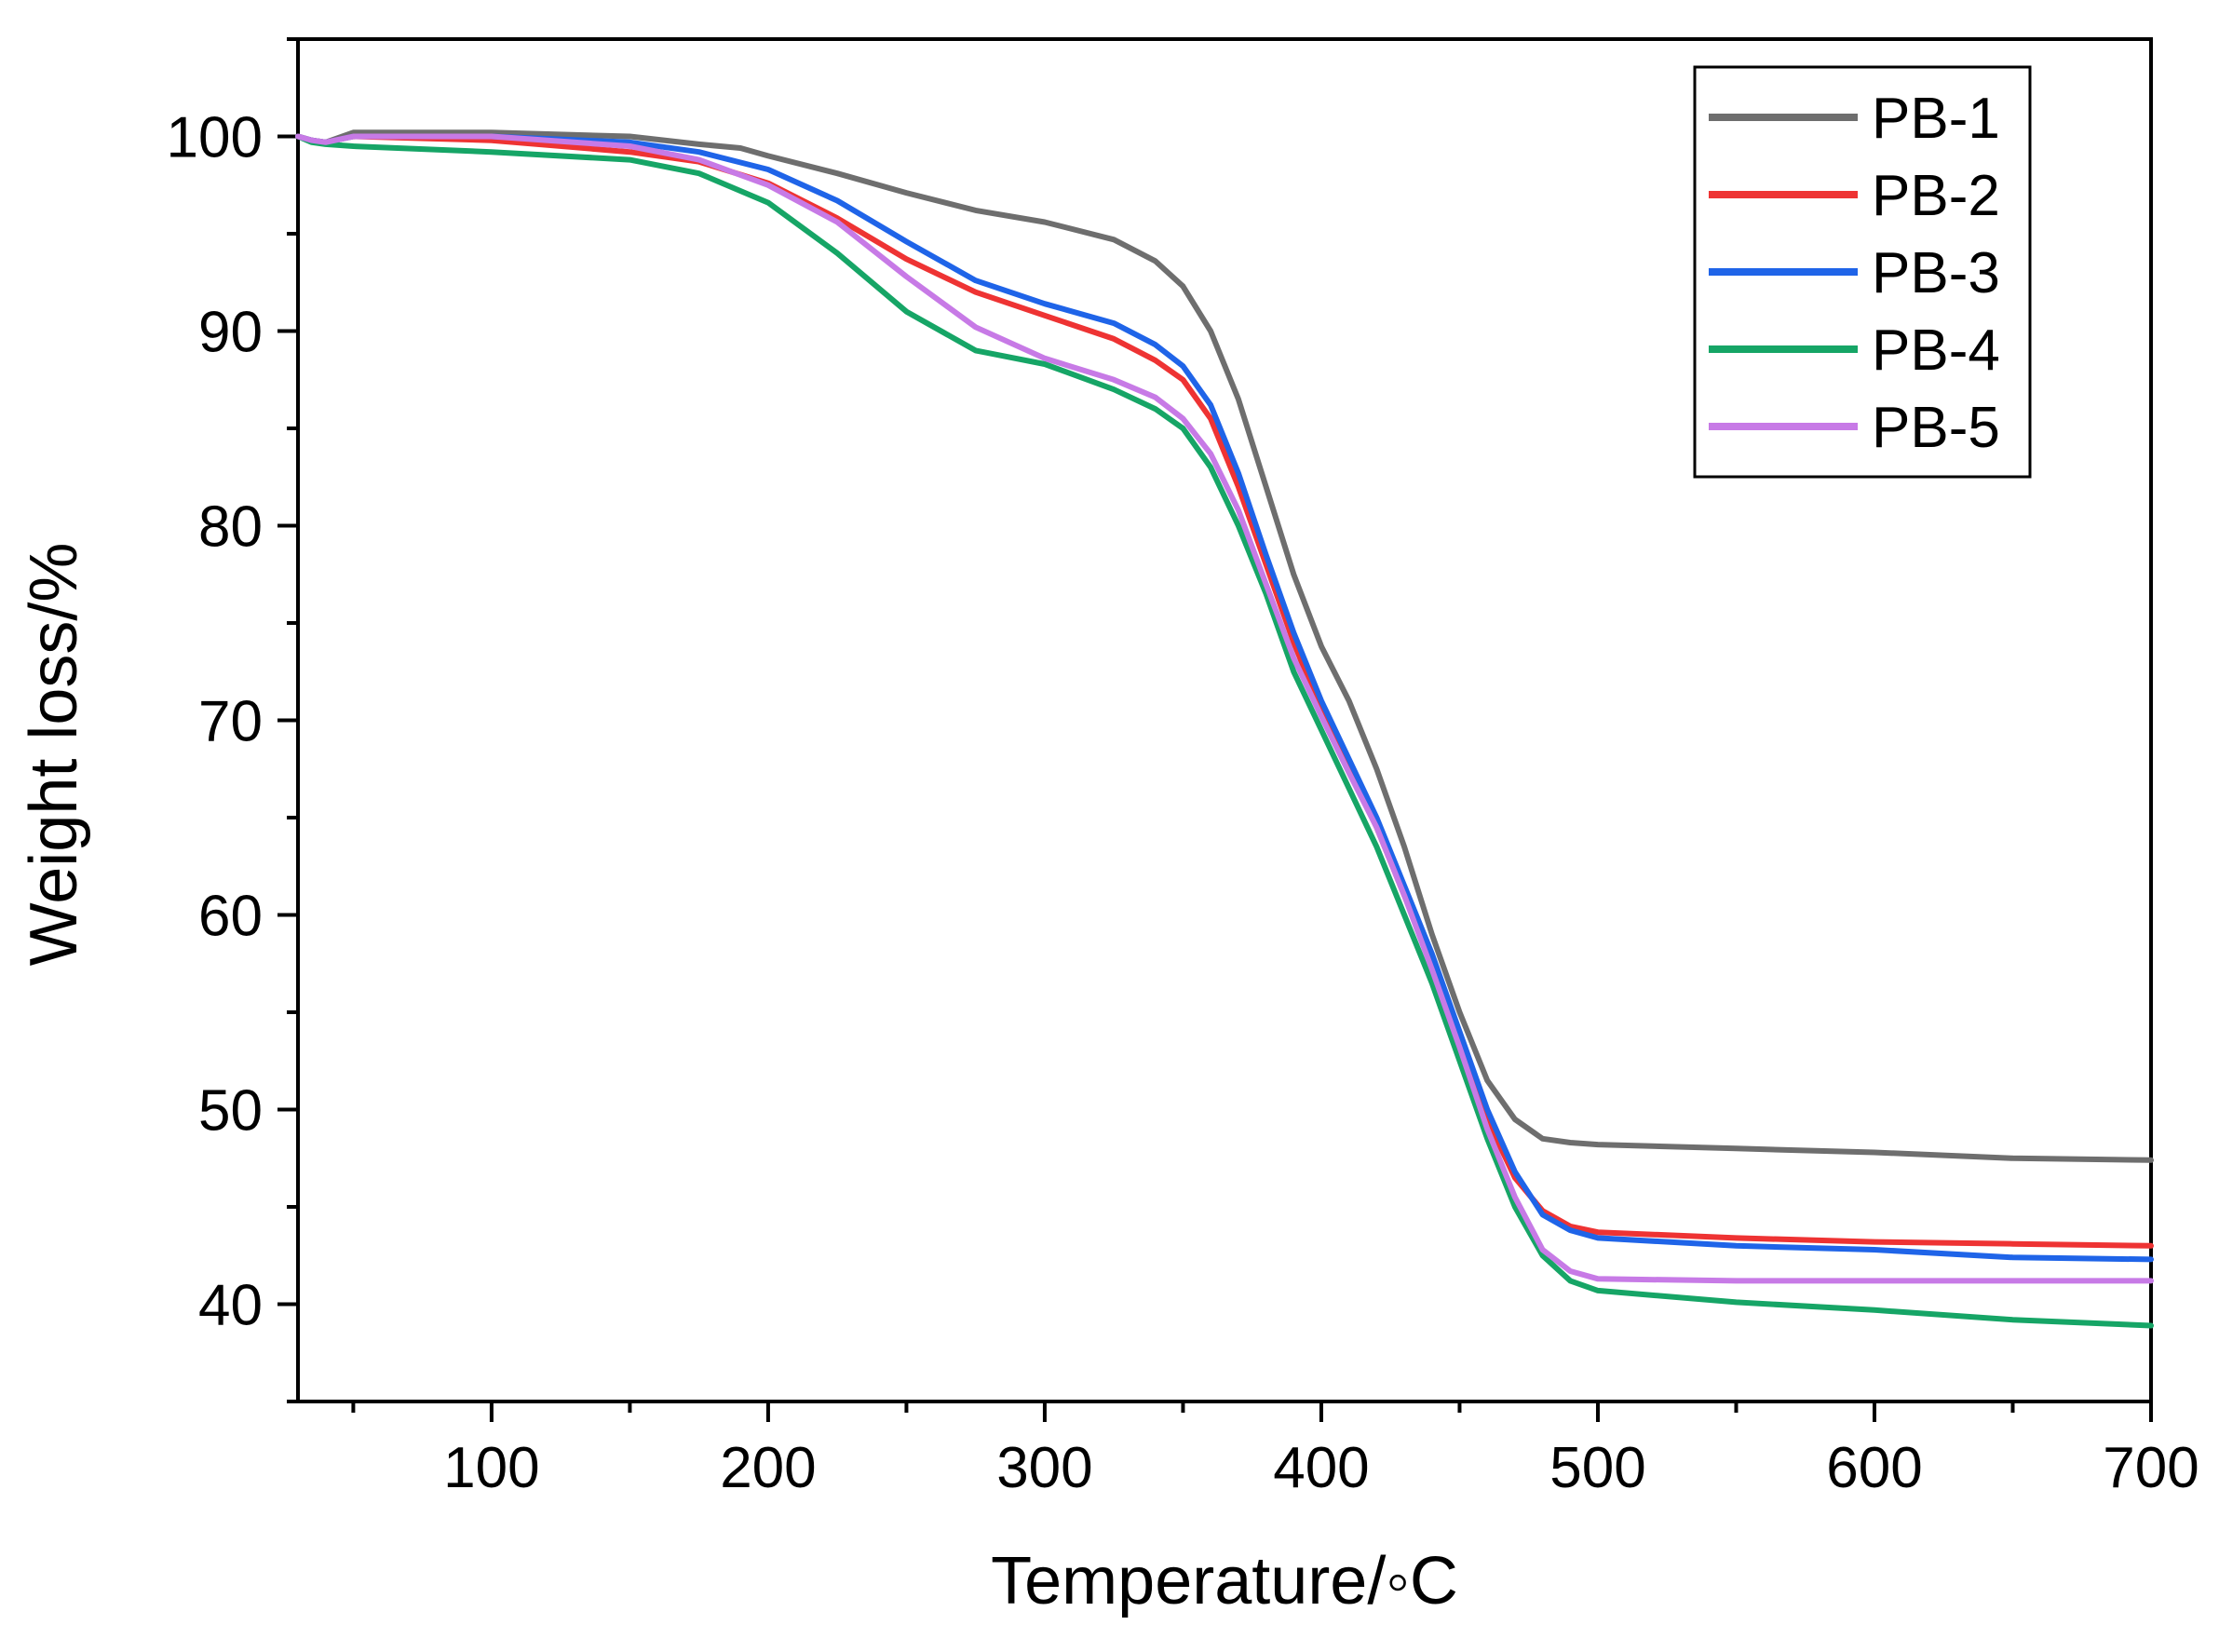  Describe the element at coordinates (491, 1468) in the screenshot. I see `x-tick-label: 100` at that location.